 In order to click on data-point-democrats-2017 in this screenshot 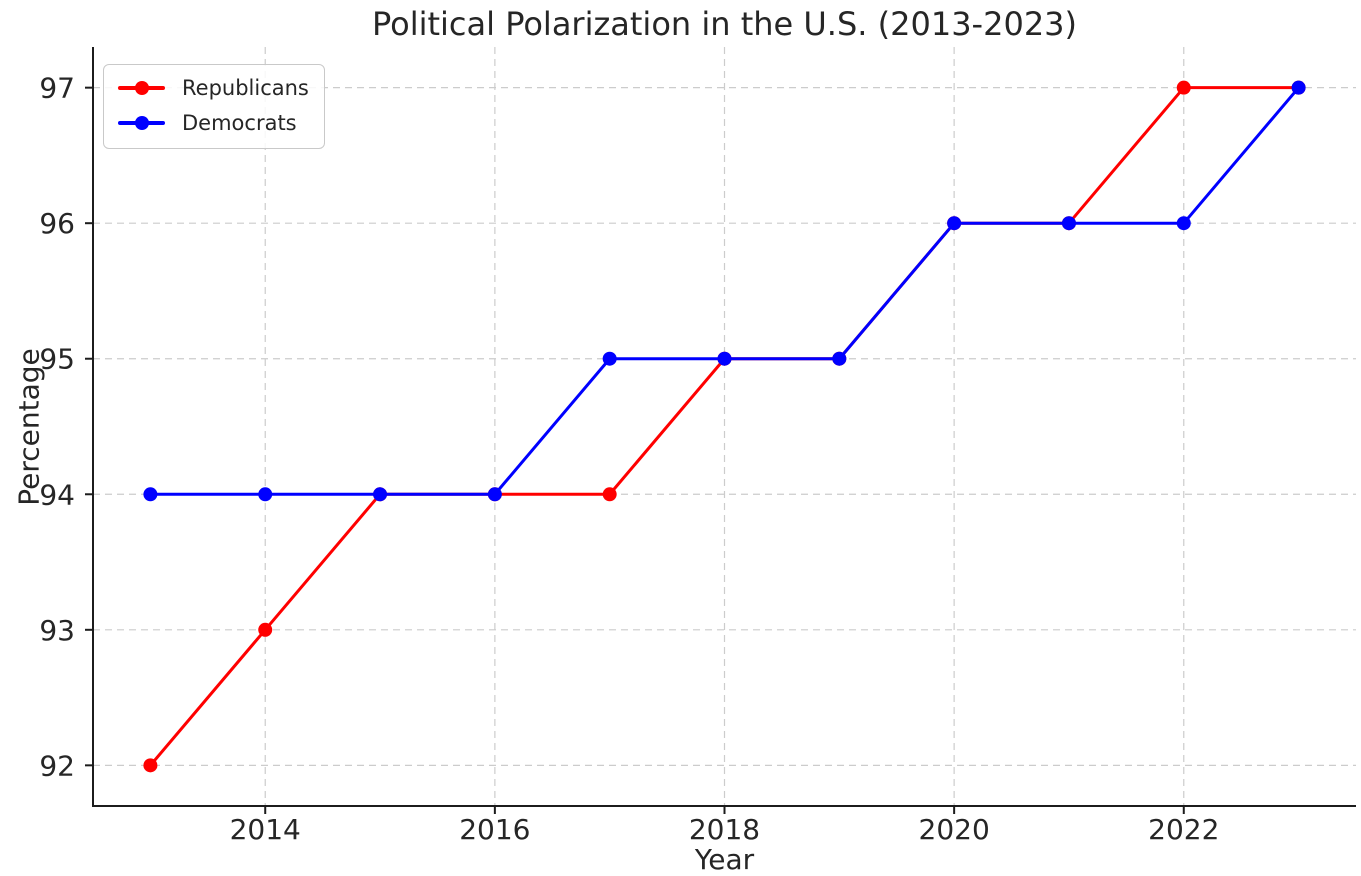, I will do `click(609, 358)`.